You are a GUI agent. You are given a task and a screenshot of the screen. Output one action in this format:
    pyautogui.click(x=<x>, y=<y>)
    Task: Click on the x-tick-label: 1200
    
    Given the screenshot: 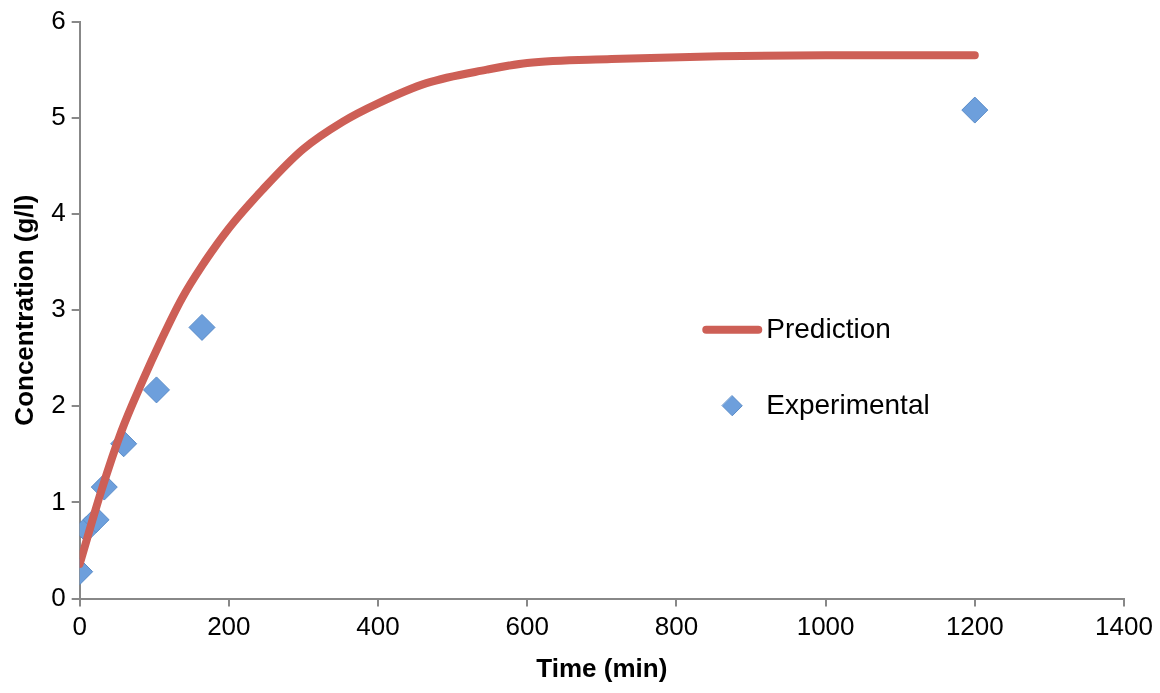 What is the action you would take?
    pyautogui.click(x=974, y=626)
    